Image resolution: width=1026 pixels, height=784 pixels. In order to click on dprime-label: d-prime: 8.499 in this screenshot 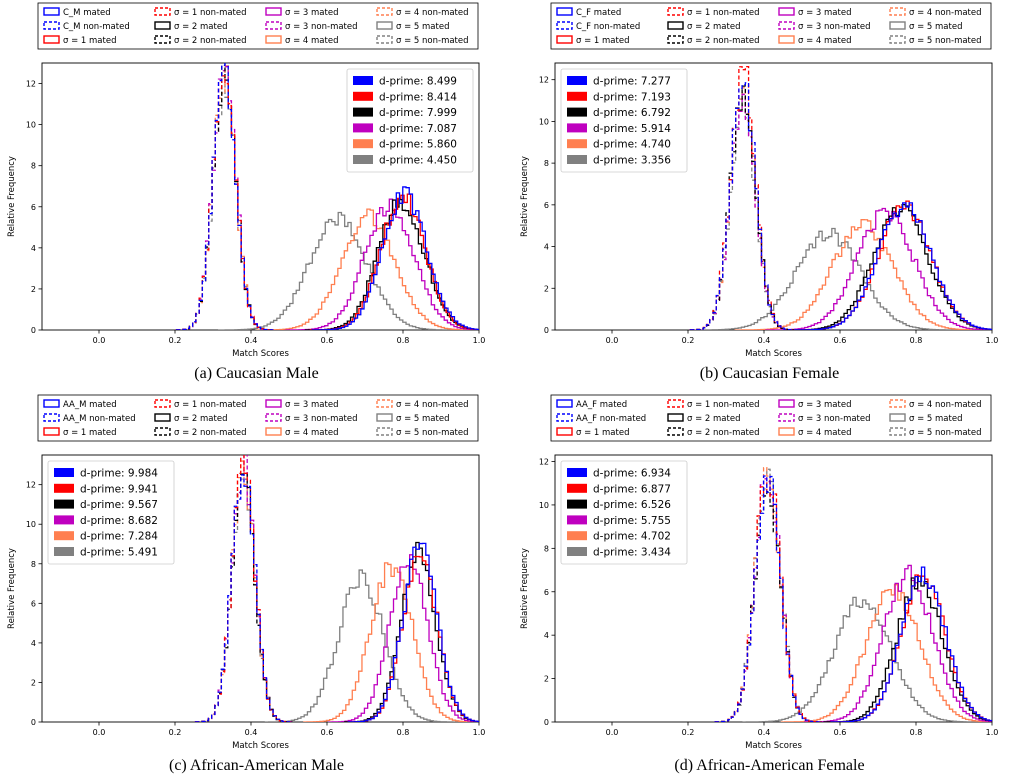, I will do `click(418, 82)`.